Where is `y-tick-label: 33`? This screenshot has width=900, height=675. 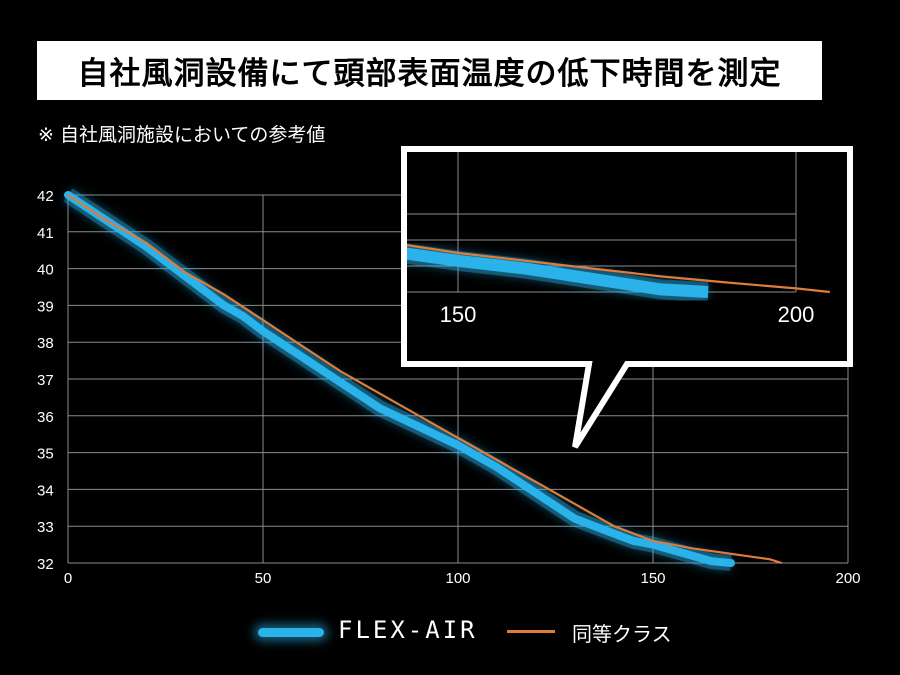
y-tick-label: 33 is located at coordinates (45, 527).